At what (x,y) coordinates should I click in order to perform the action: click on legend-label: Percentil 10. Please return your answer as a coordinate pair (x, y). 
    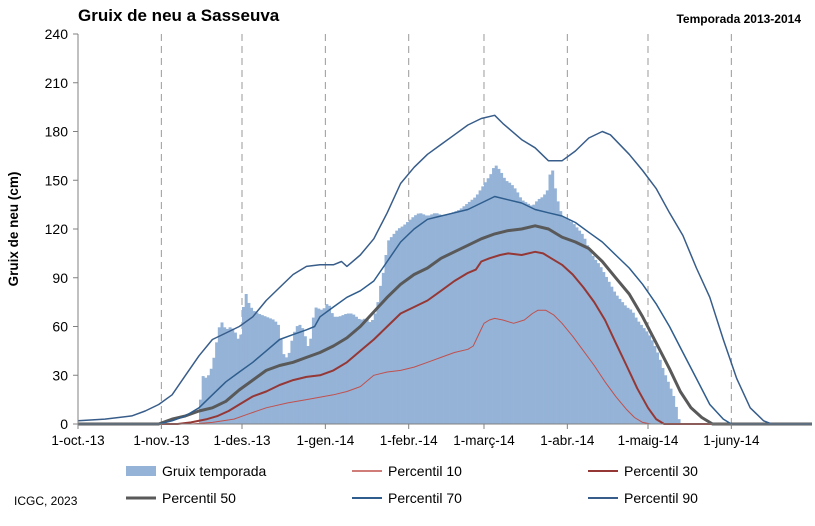
    Looking at the image, I should click on (425, 471).